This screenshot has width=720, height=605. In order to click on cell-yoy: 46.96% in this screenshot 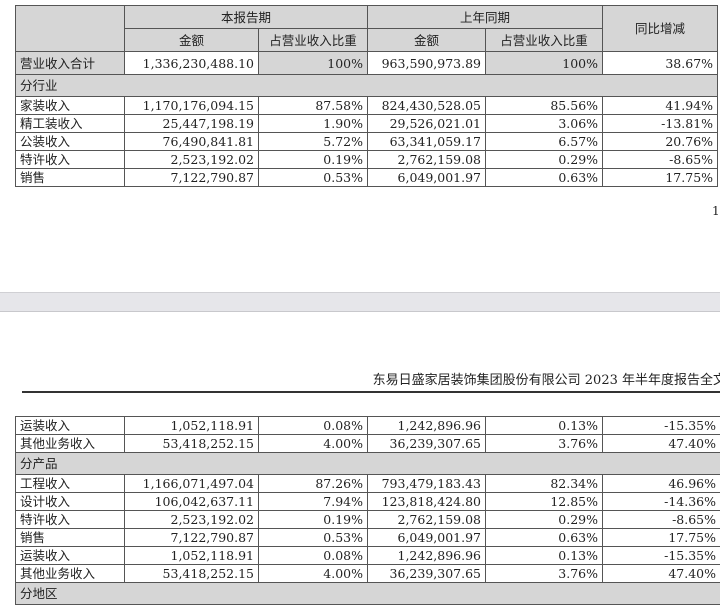, I will do `click(661, 484)`.